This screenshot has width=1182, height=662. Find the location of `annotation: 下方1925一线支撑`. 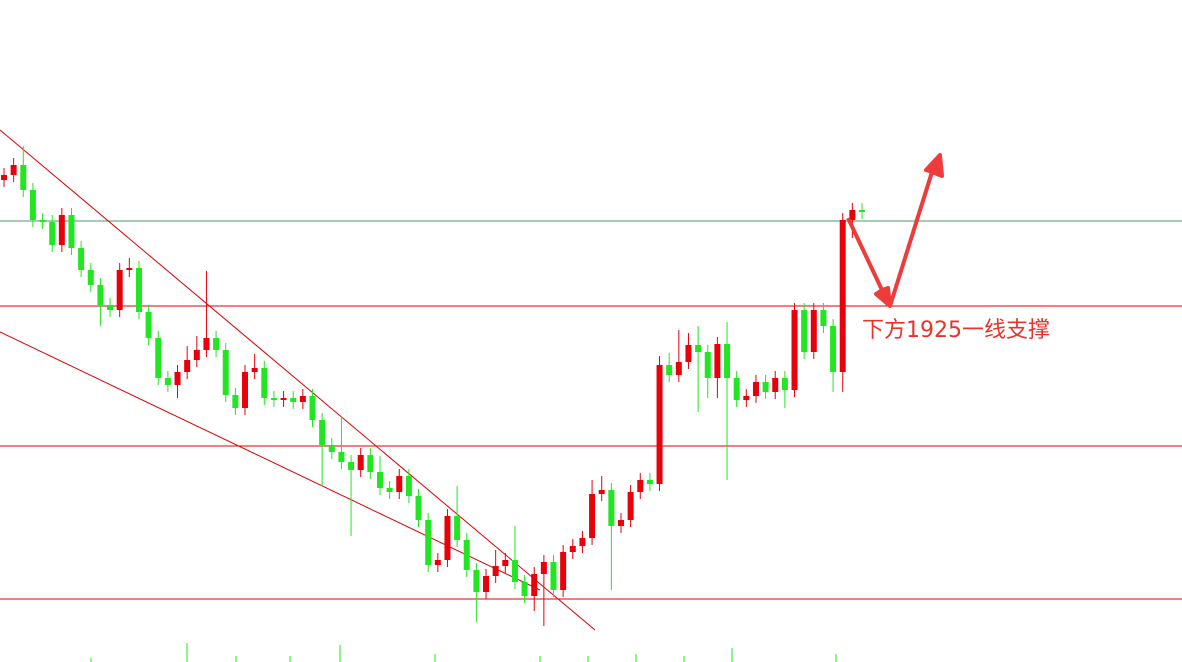

annotation: 下方1925一线支撑 is located at coordinates (956, 330).